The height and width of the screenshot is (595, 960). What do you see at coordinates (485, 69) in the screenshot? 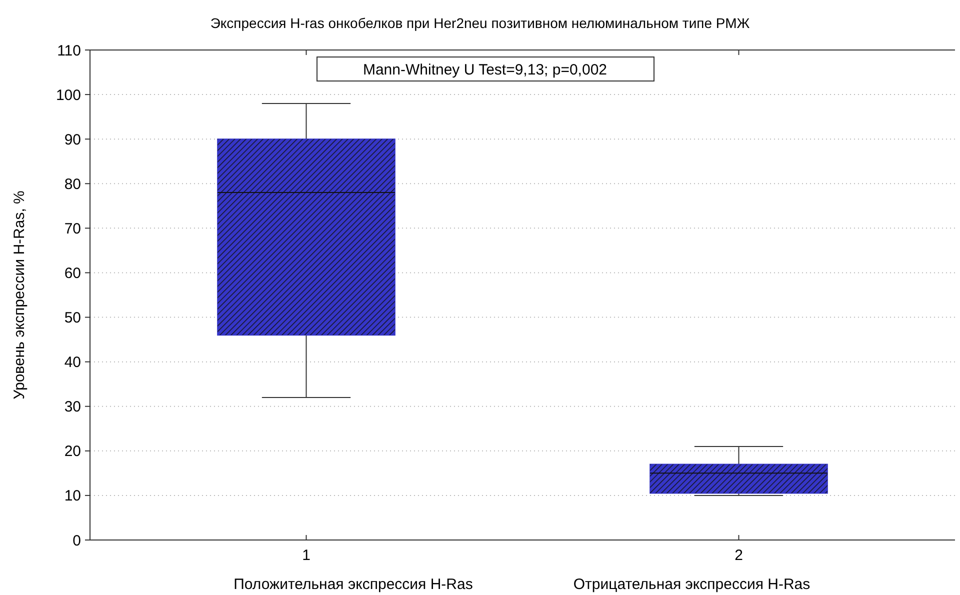
I see `annotation: Mann-Whitney U Test=9,13; p=0,002` at bounding box center [485, 69].